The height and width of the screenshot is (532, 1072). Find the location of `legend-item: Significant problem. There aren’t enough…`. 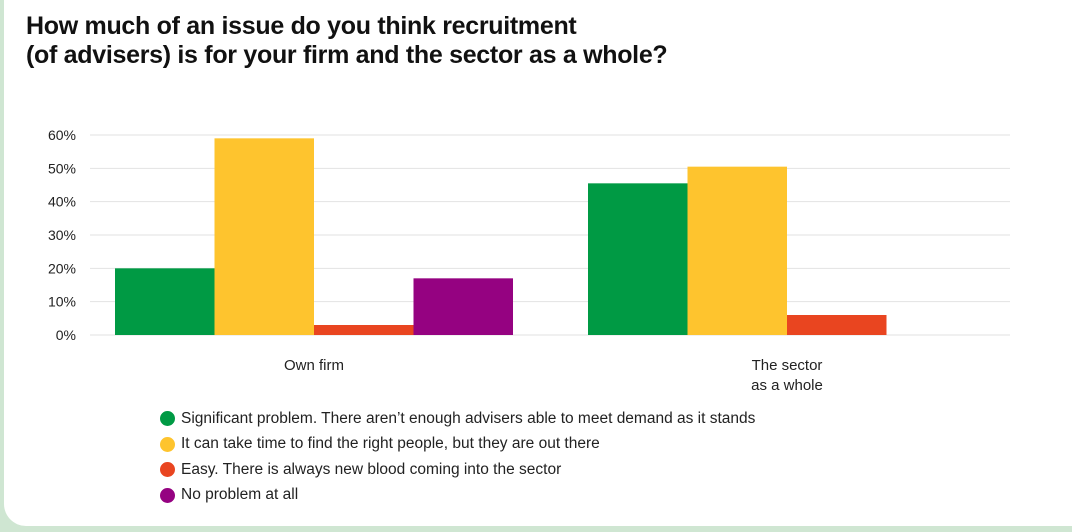

legend-item: Significant problem. There aren’t enough… is located at coordinates (457, 419).